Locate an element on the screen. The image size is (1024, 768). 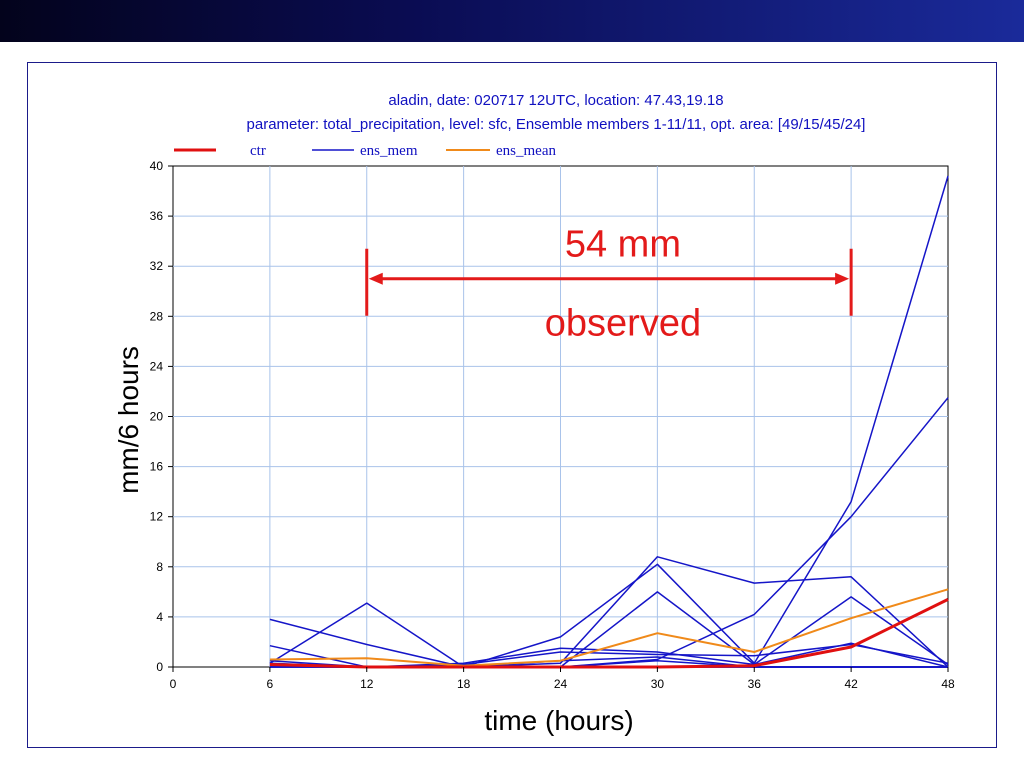
annotation-amount: 54 mm is located at coordinates (623, 245).